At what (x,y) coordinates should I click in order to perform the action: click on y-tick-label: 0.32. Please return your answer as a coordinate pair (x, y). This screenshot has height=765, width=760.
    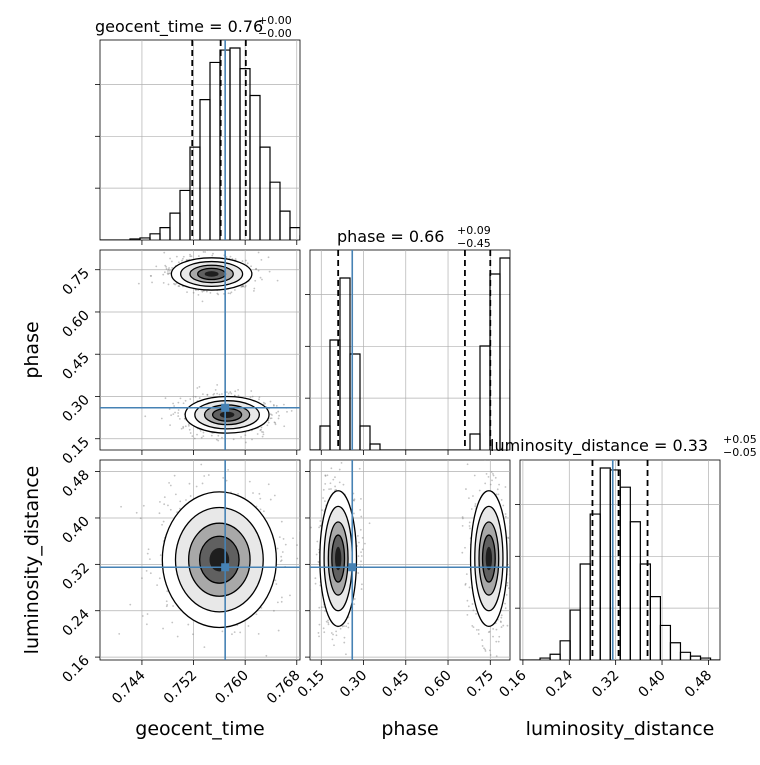
    Looking at the image, I should click on (75, 576).